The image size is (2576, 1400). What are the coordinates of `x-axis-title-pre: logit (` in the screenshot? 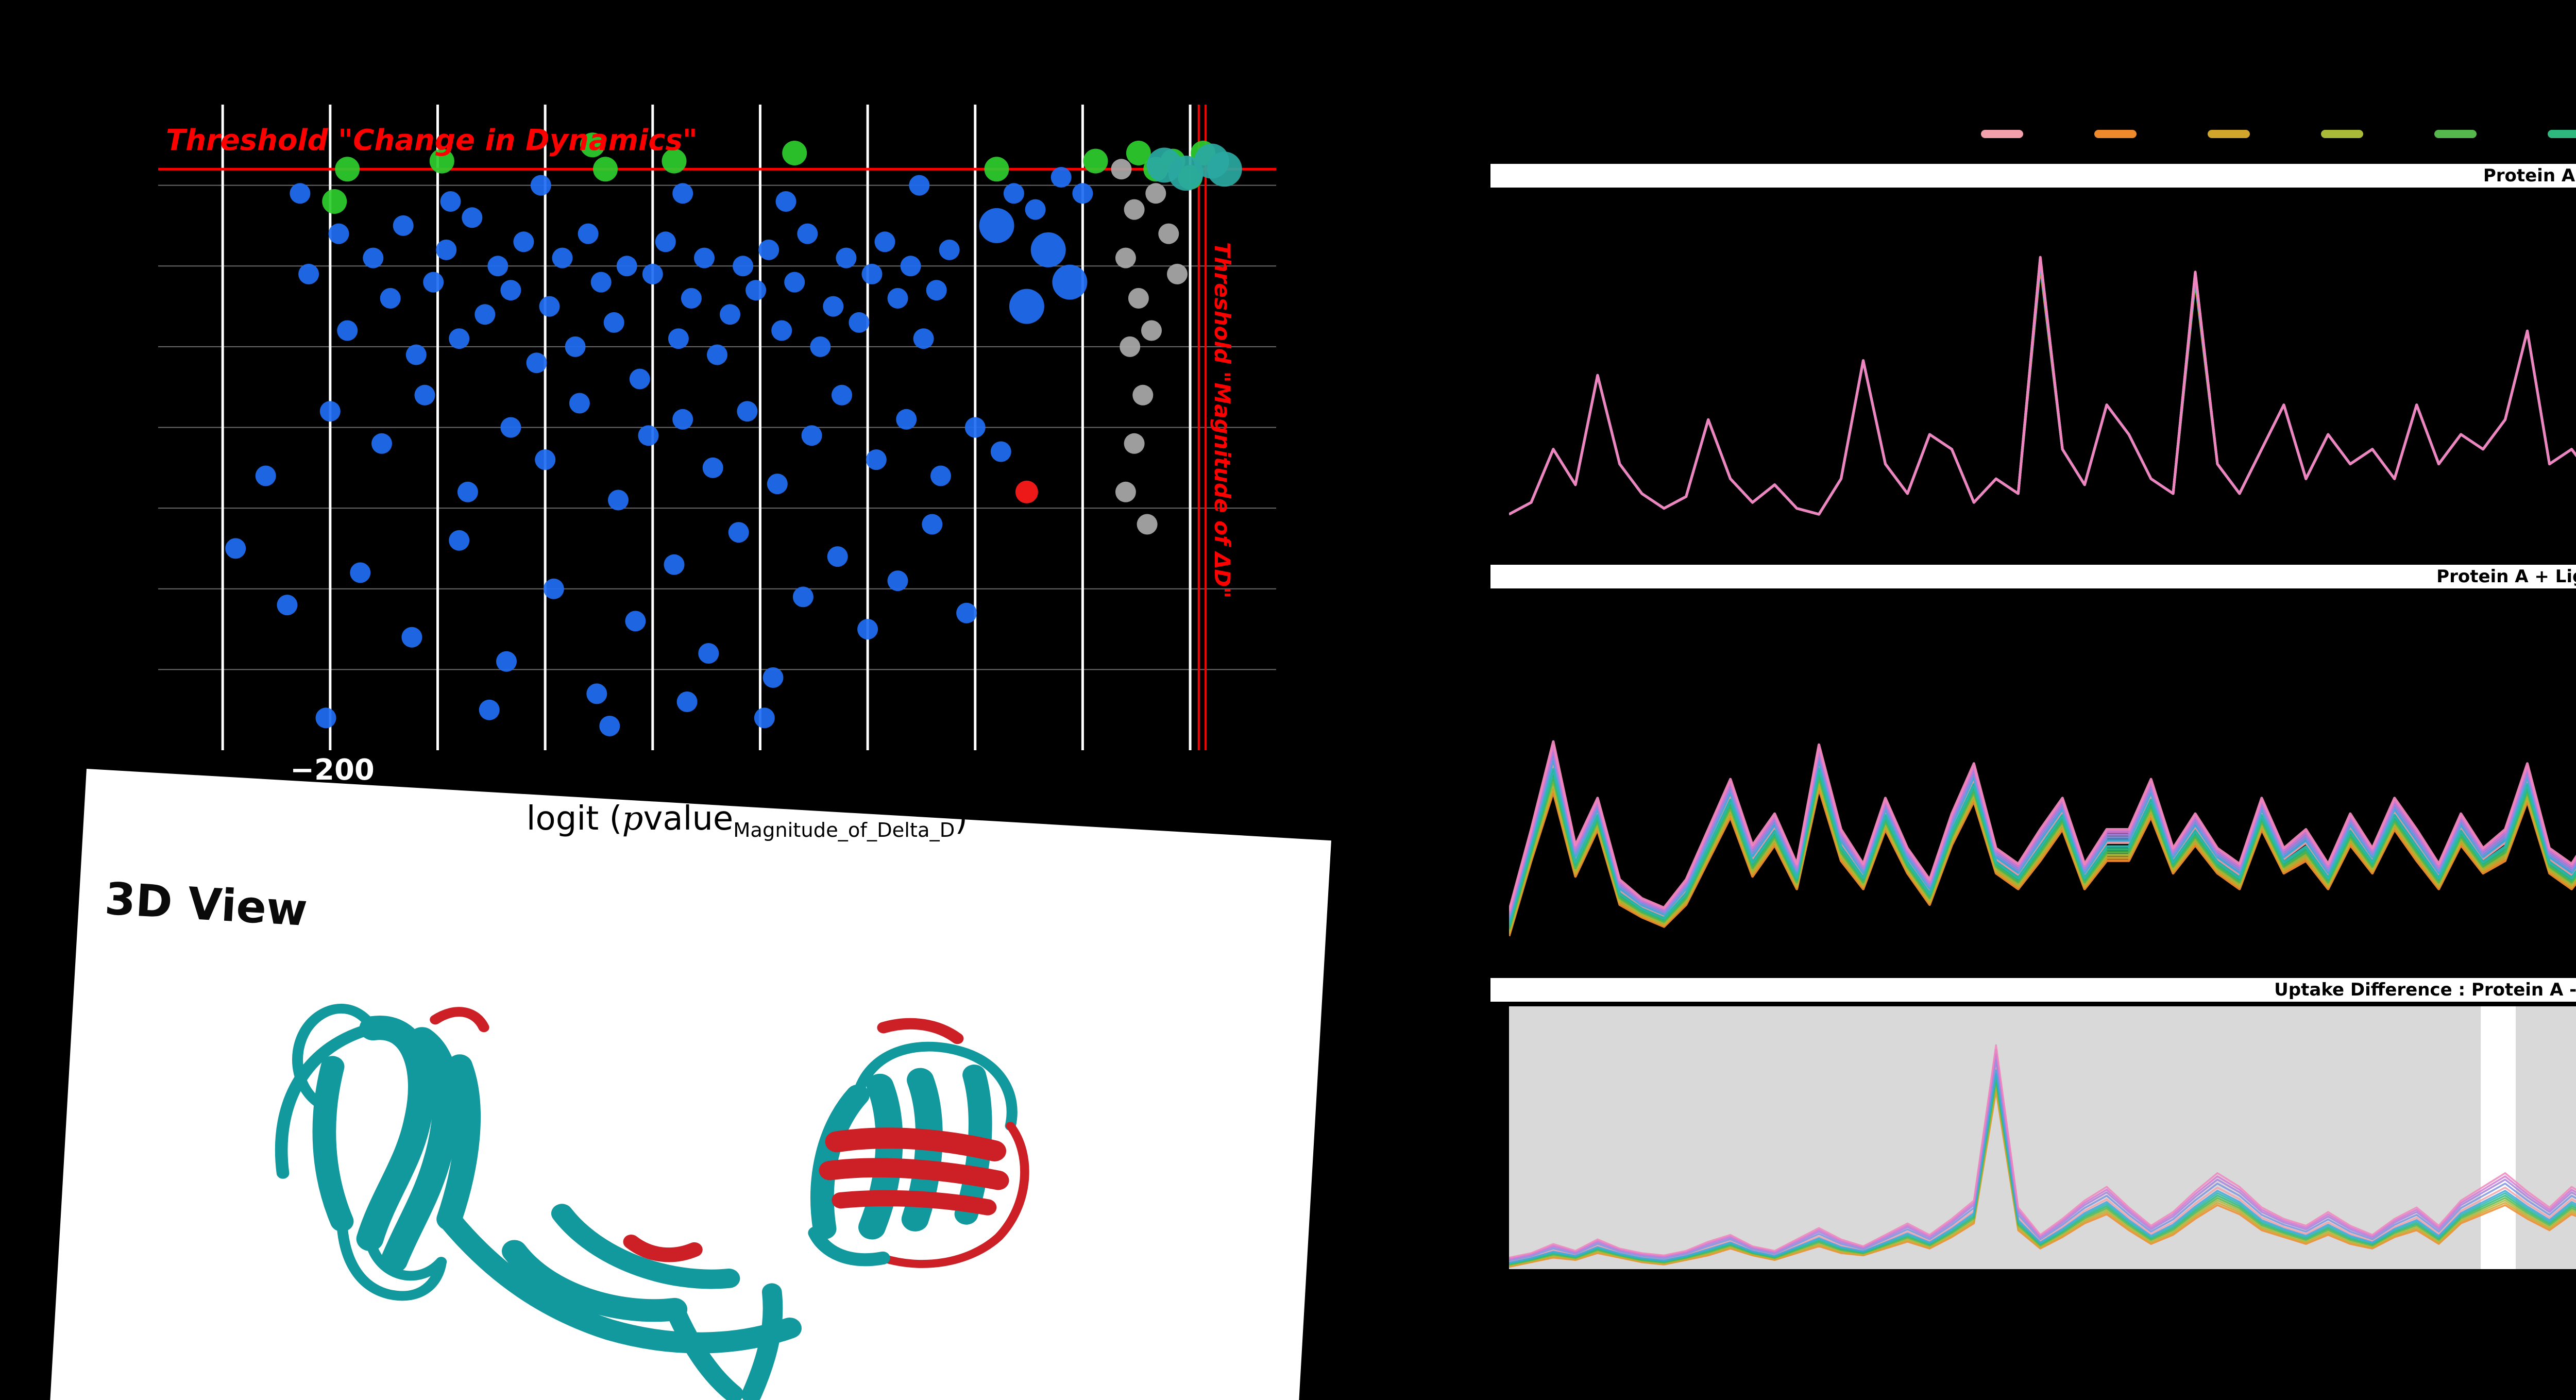 It's located at (574, 819).